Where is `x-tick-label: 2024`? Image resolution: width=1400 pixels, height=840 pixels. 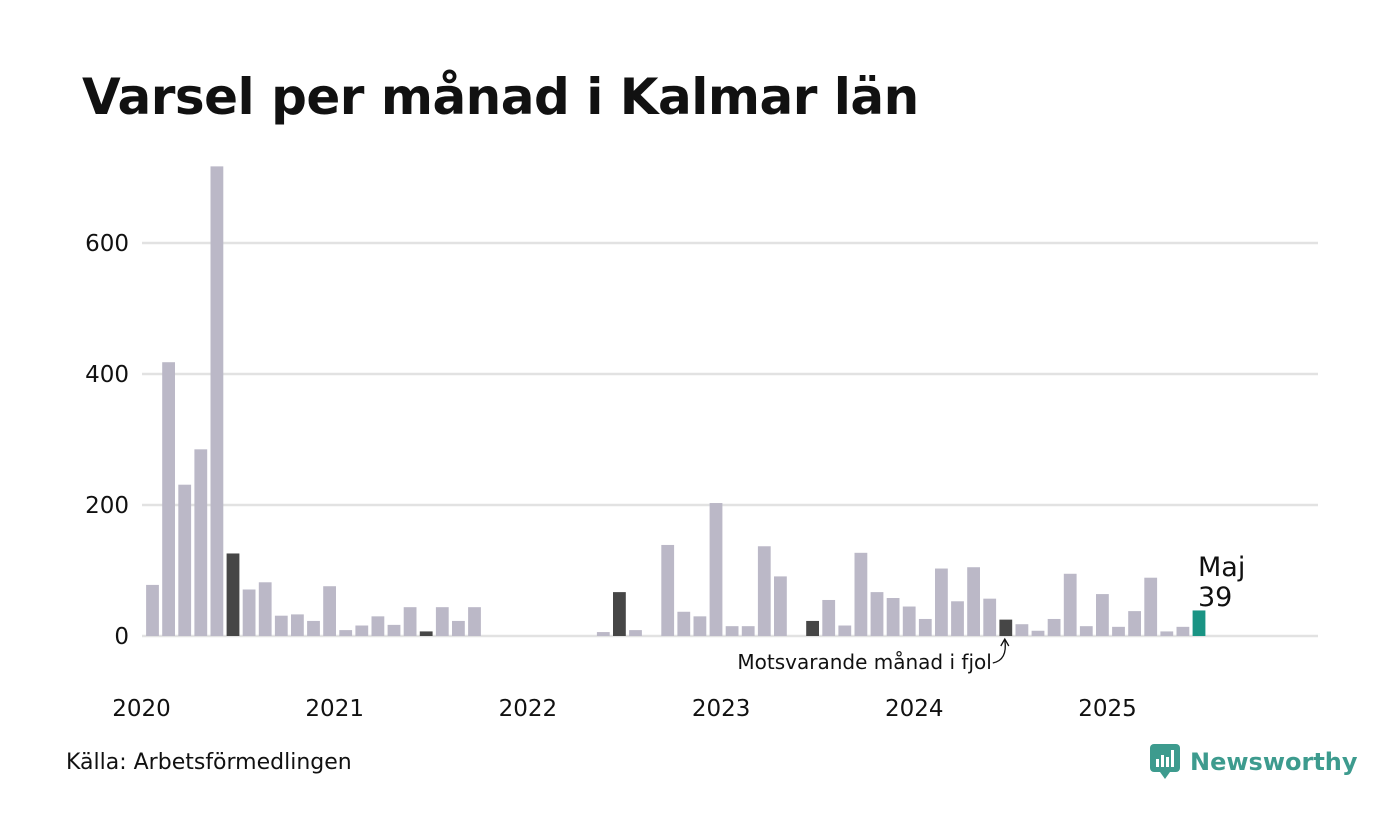
x-tick-label: 2024 is located at coordinates (914, 709).